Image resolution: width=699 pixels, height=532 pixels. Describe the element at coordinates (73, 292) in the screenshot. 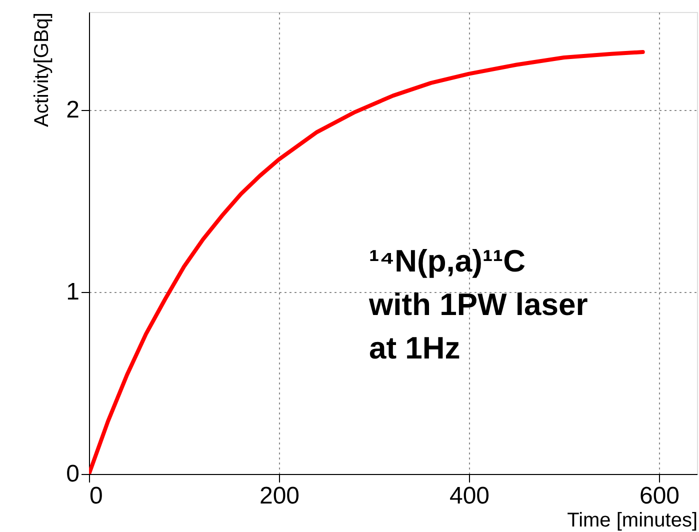

I see `y-tick-label: 1` at that location.